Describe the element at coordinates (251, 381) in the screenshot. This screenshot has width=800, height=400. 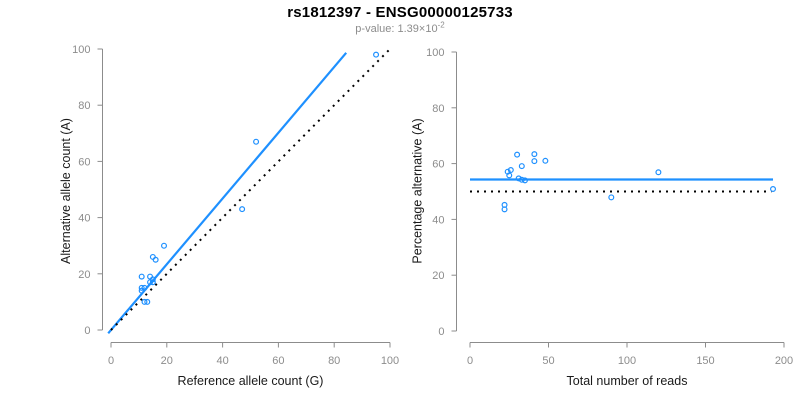
I see `x-axis-title: Reference allele count (G)` at that location.